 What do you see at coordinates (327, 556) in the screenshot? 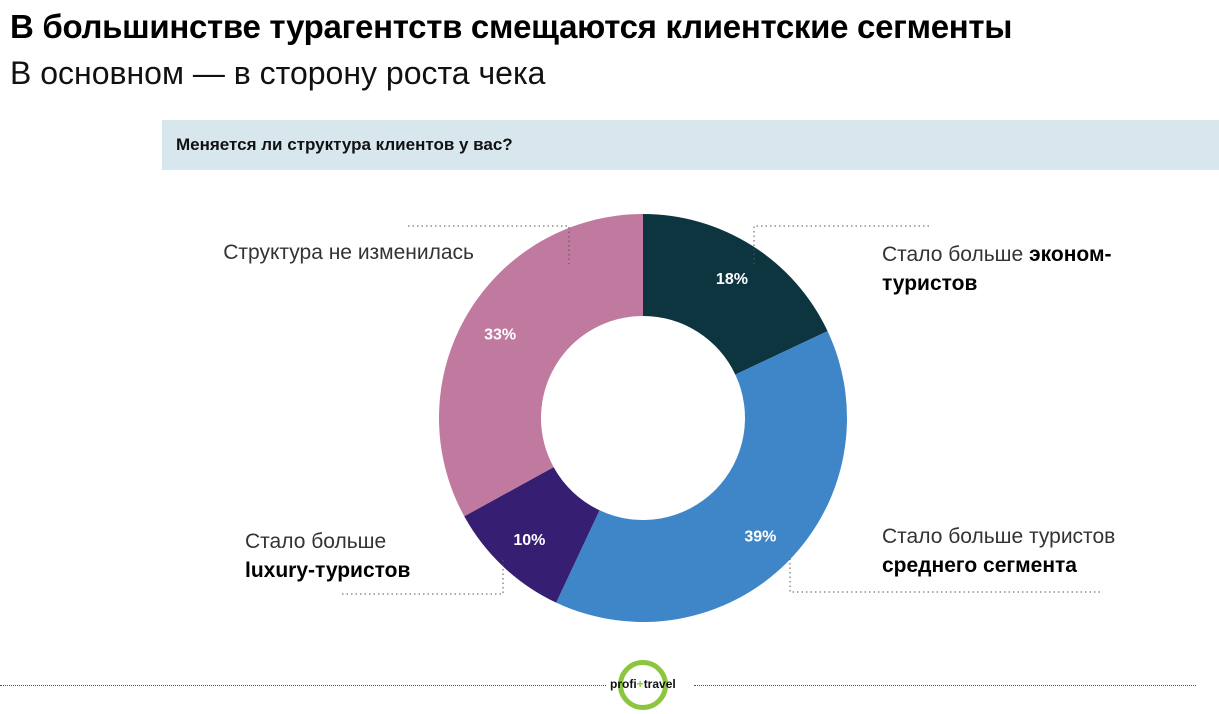
I see `label-luxury: Стало больше luxury-туристов` at bounding box center [327, 556].